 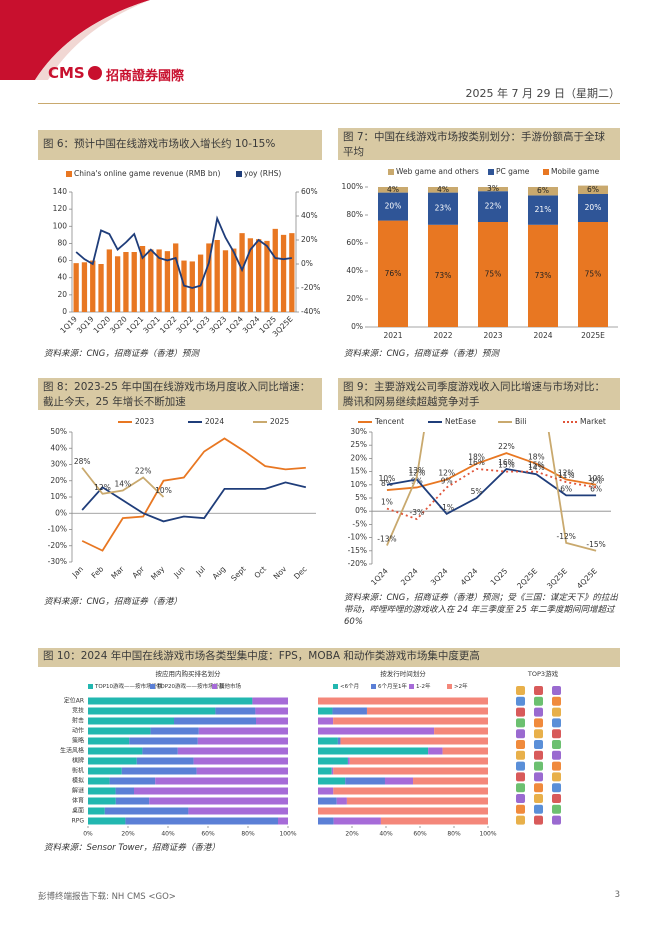 What do you see at coordinates (352, 186) in the screenshot?
I see `y-tick-label: 100%` at bounding box center [352, 186].